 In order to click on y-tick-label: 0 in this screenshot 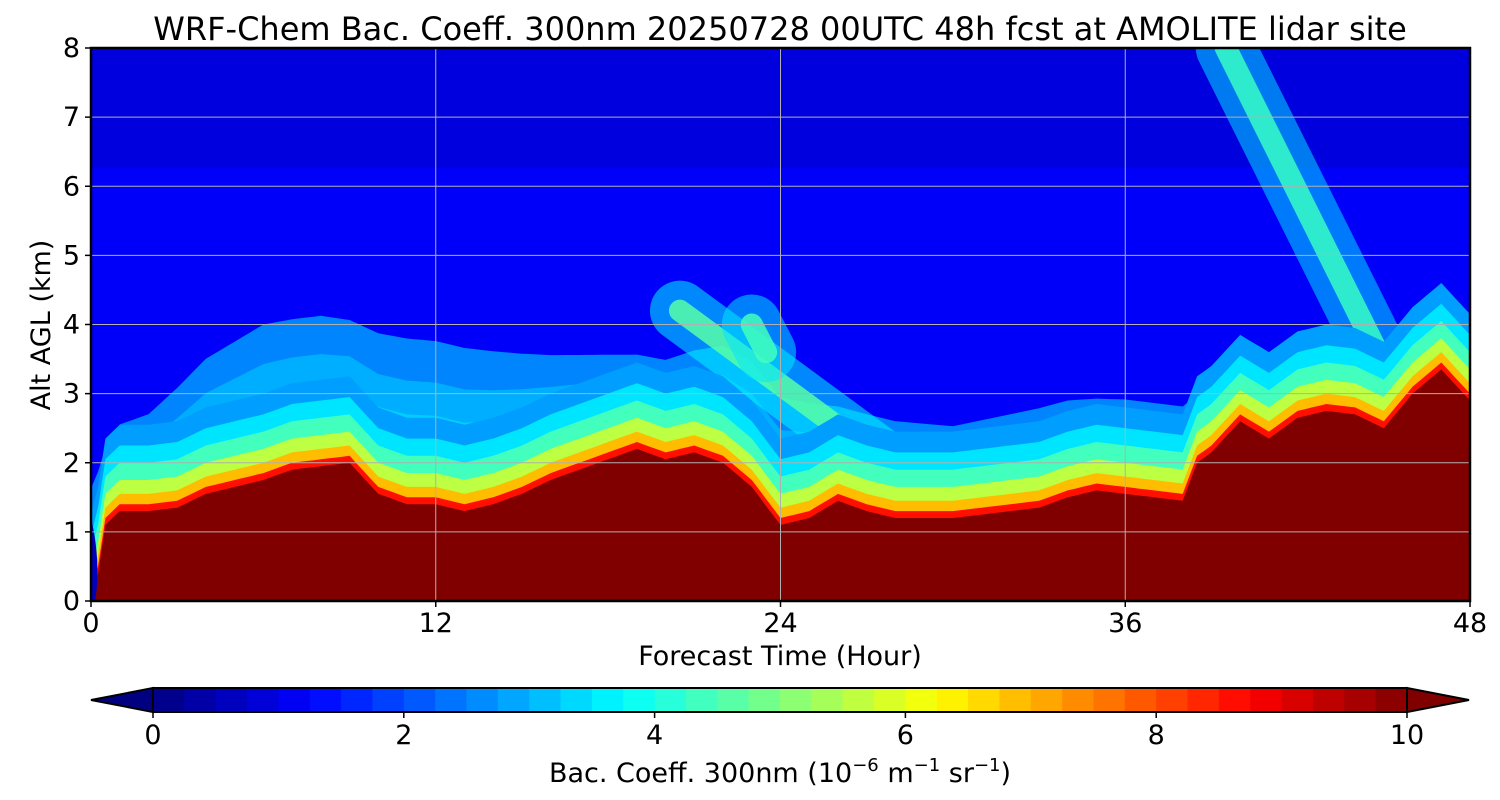, I will do `click(71, 601)`.